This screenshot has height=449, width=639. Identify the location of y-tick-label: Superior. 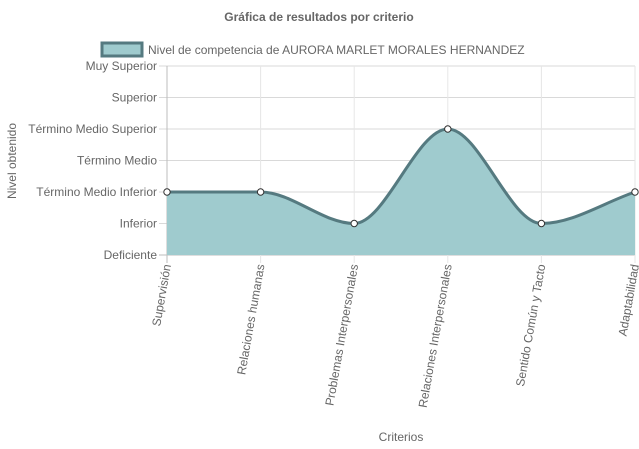
(134, 98).